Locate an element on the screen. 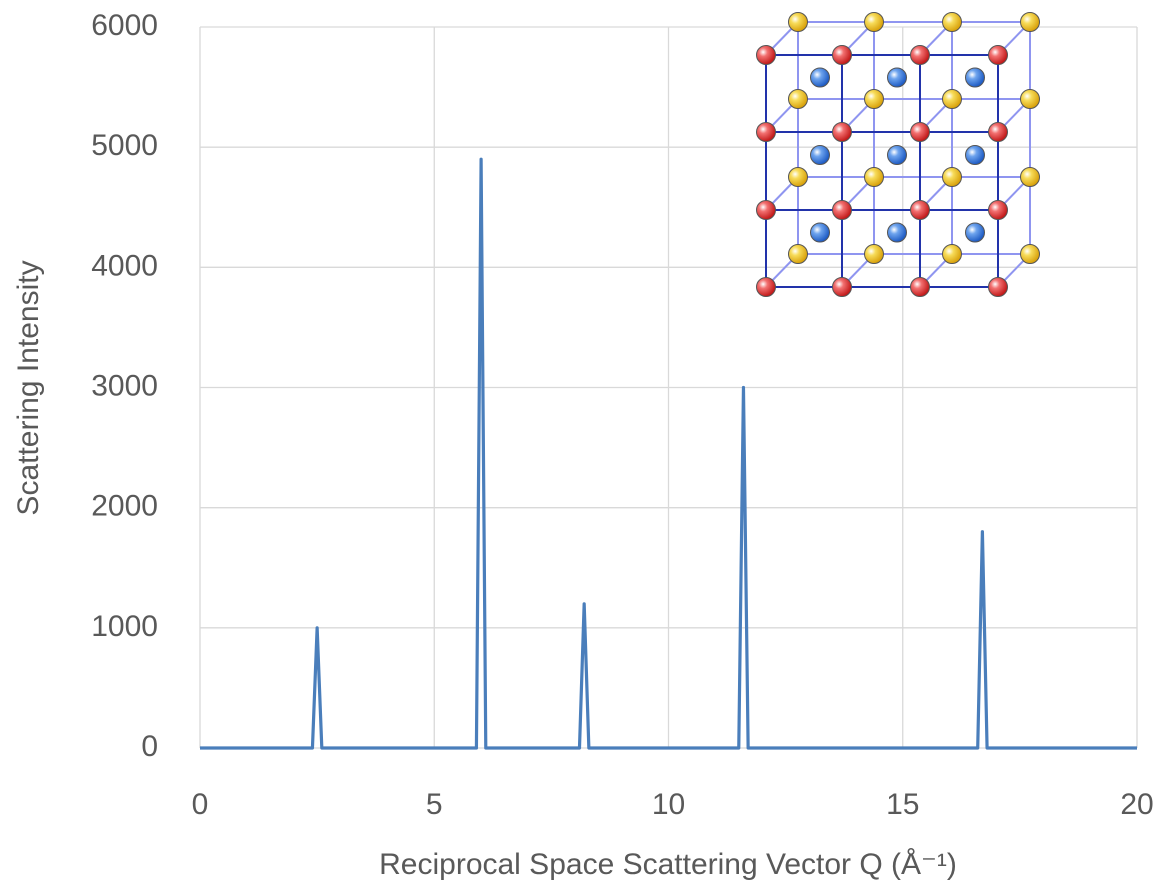  x-tick-label: 15 is located at coordinates (902, 804).